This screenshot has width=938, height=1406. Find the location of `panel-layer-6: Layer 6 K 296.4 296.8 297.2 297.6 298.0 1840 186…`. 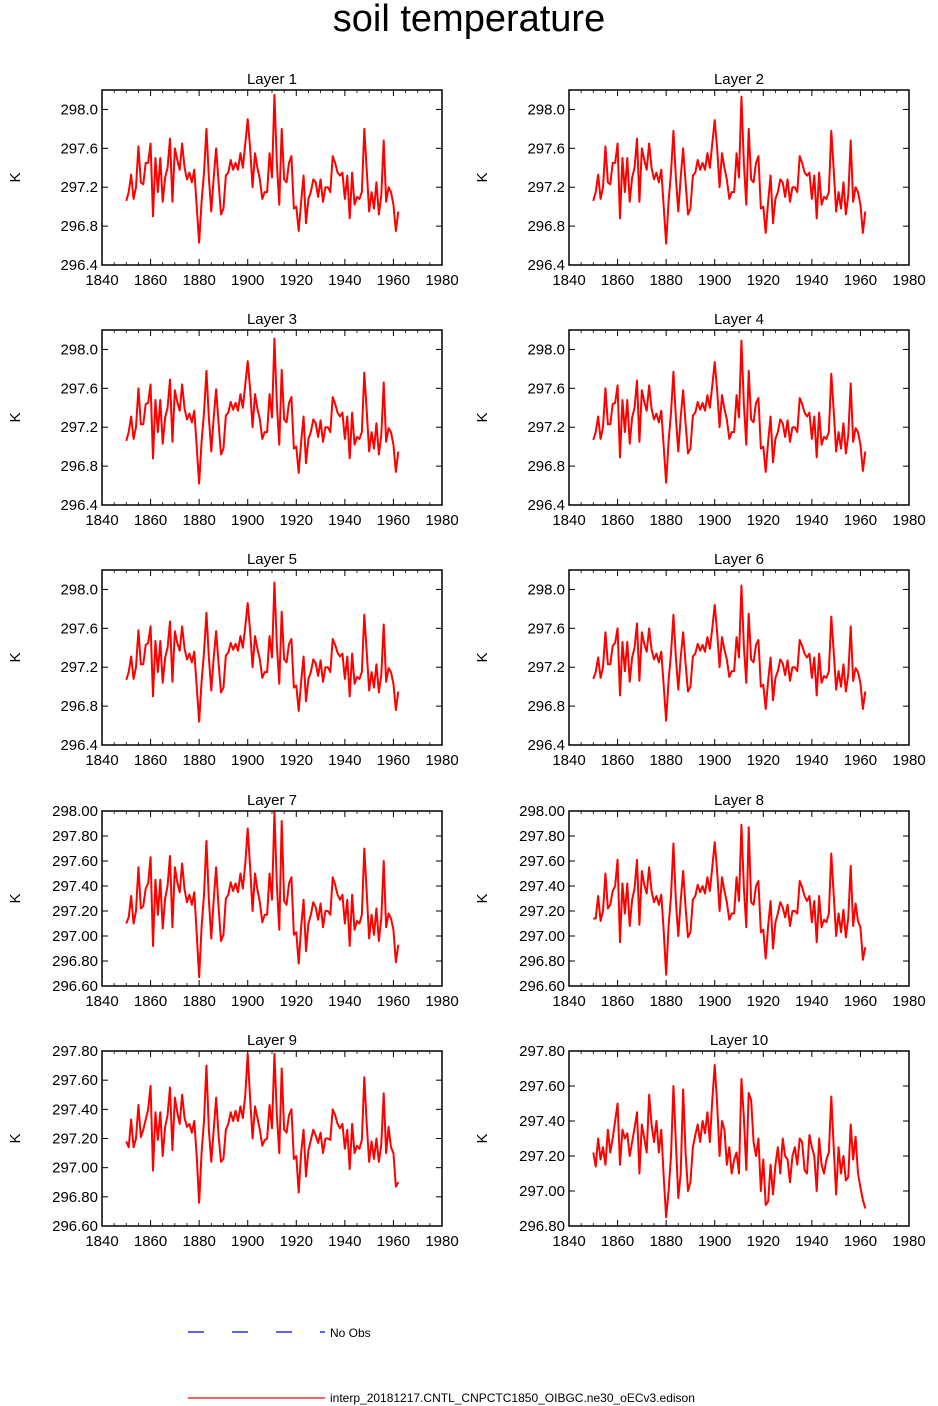

panel-layer-6: Layer 6 K 296.4 296.8 297.2 297.6 298.0 1840 186… is located at coordinates (700, 660).